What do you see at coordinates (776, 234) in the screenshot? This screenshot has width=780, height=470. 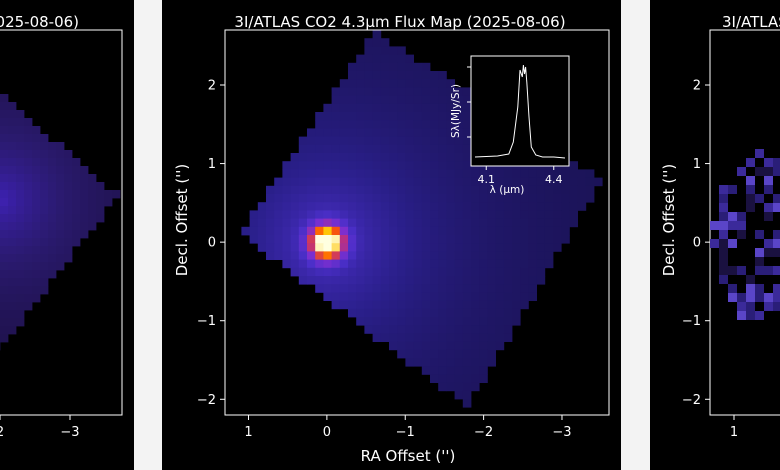 I see `right-heatmap-cell` at bounding box center [776, 234].